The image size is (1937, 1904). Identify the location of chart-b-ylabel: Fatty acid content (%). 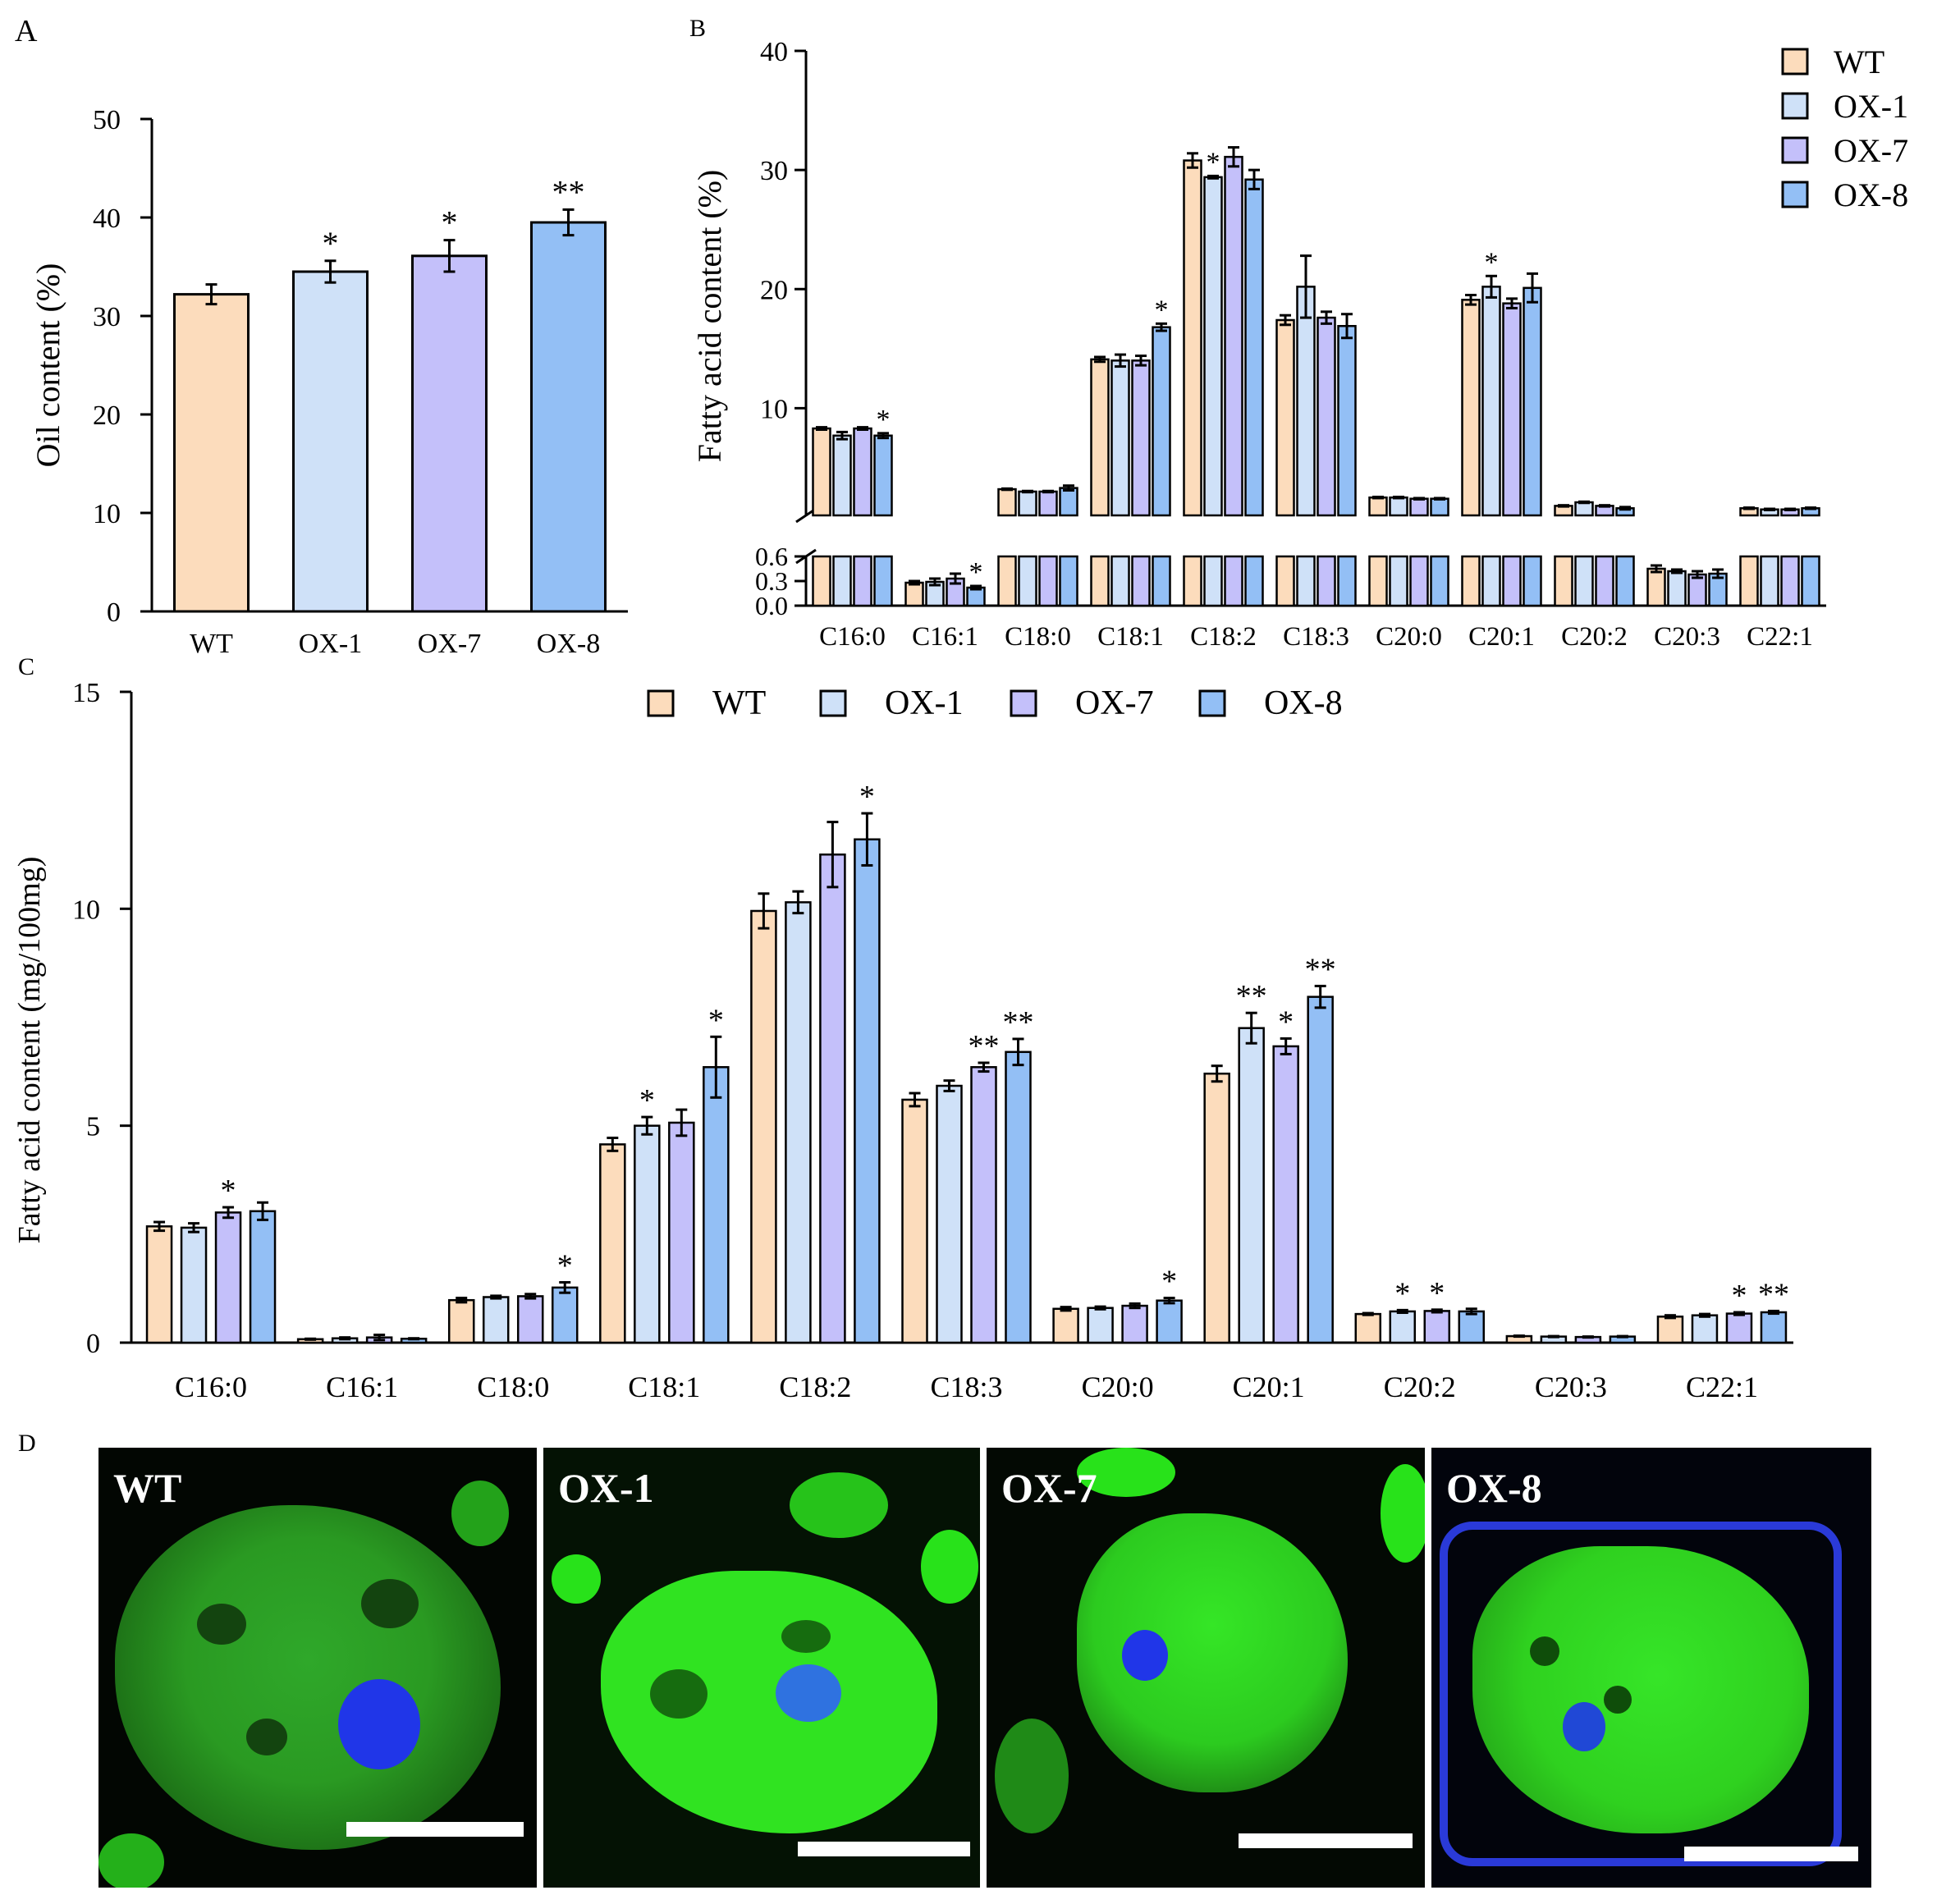
(709, 316).